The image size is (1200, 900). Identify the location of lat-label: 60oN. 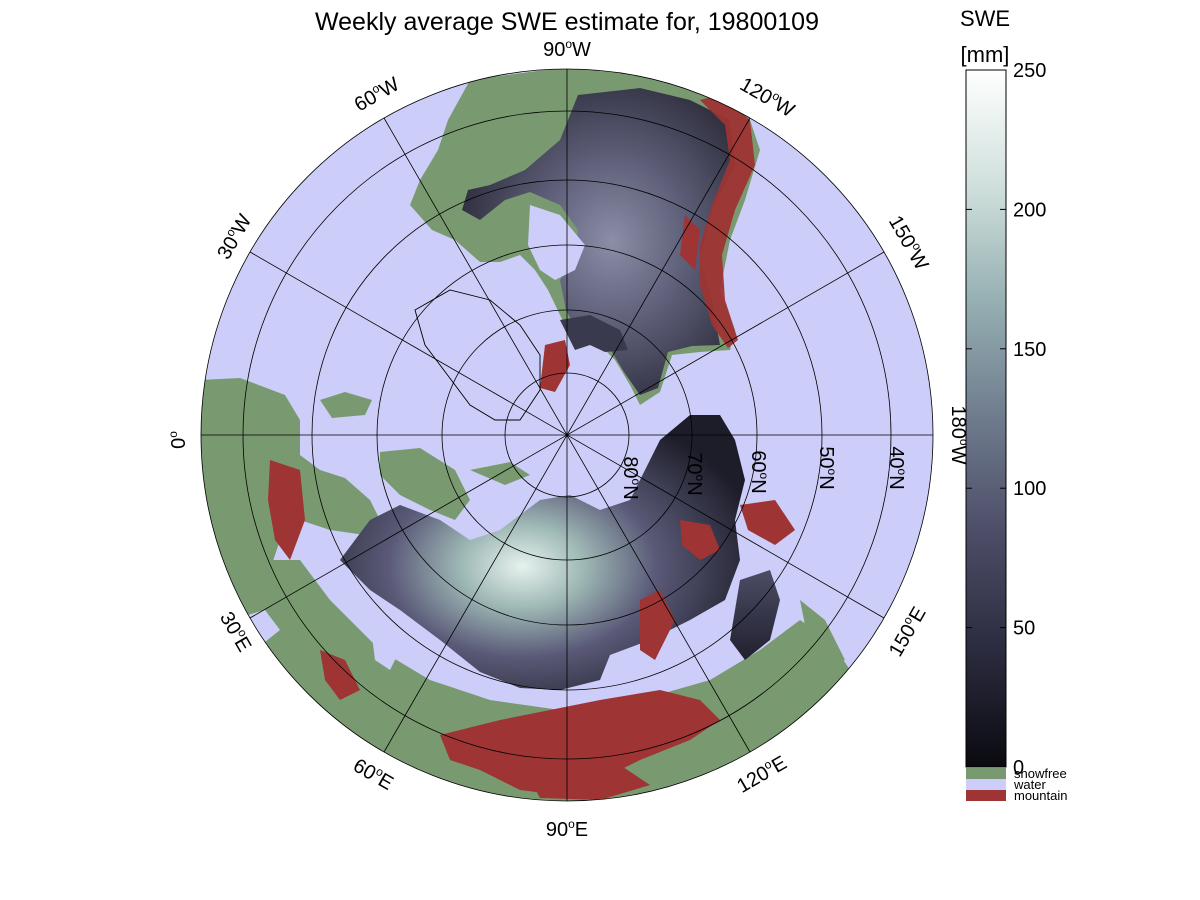
(759, 471).